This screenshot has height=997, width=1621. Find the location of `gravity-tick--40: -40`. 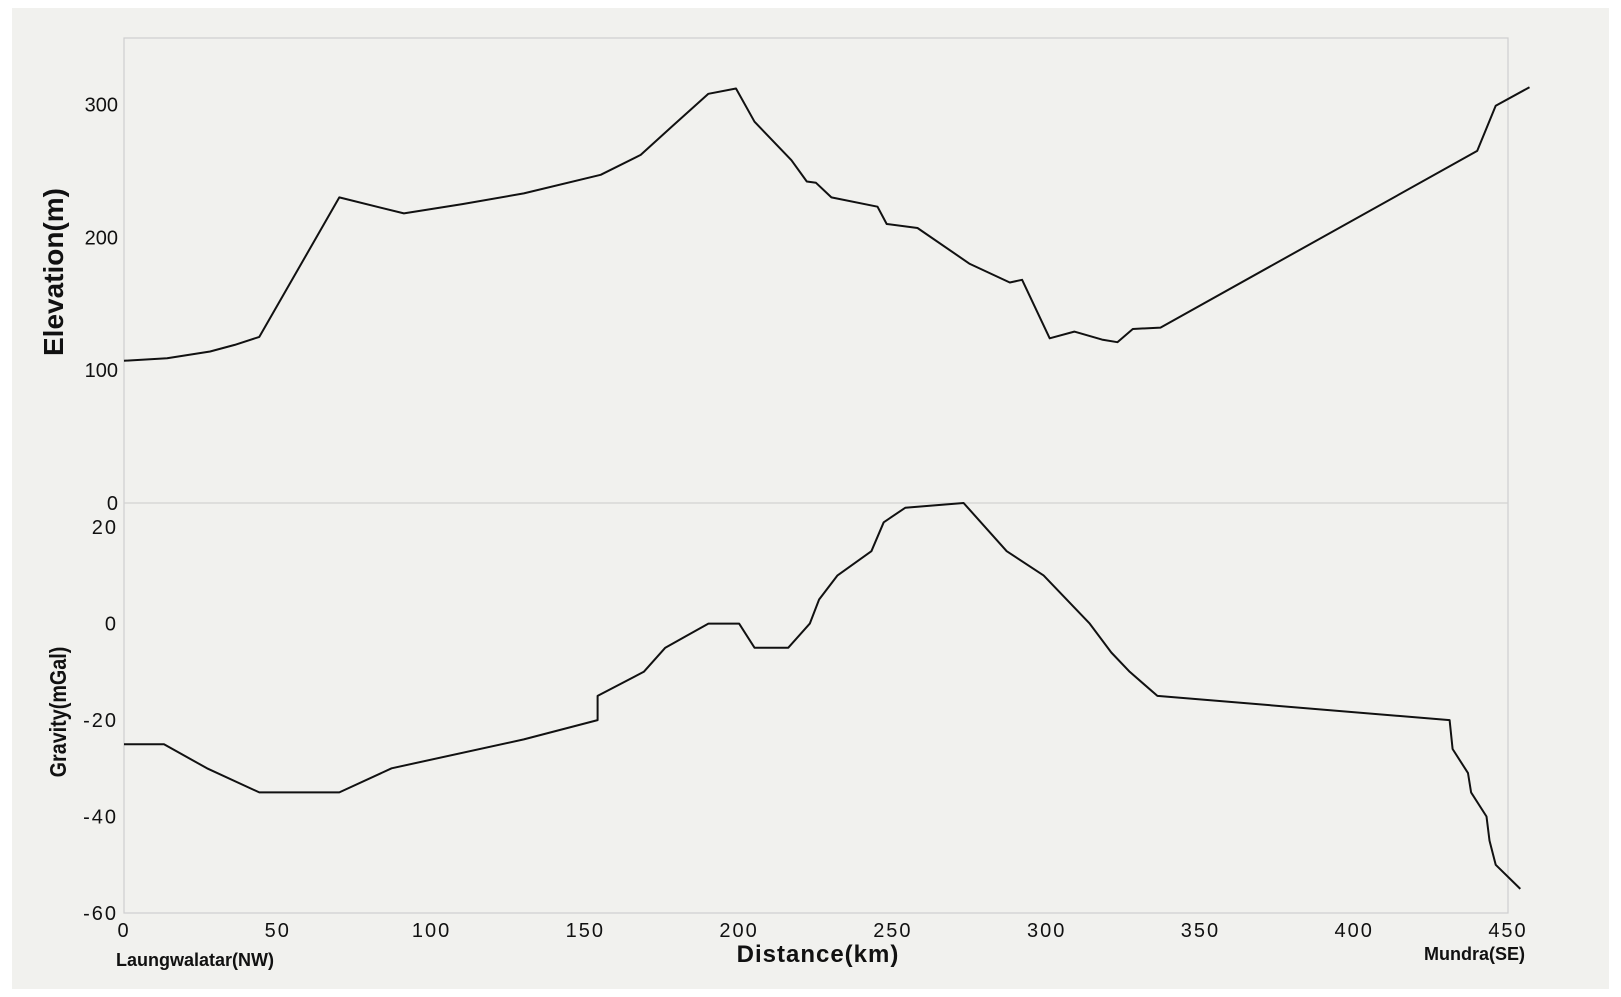

gravity-tick--40: -40 is located at coordinates (100, 818).